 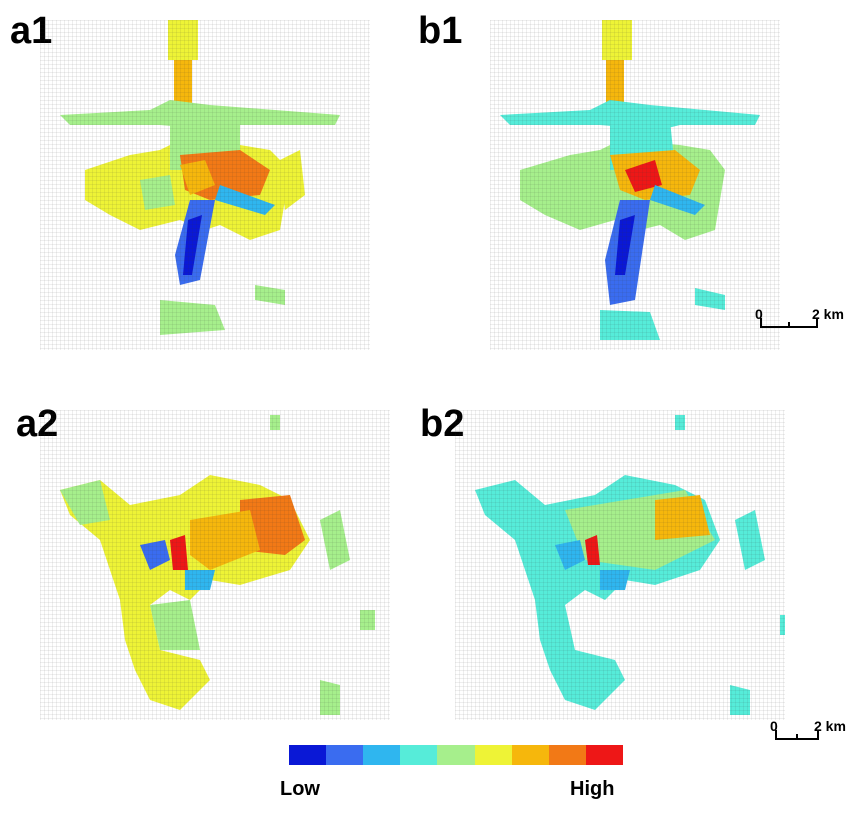 What do you see at coordinates (300, 789) in the screenshot?
I see `legend-low-label: Low` at bounding box center [300, 789].